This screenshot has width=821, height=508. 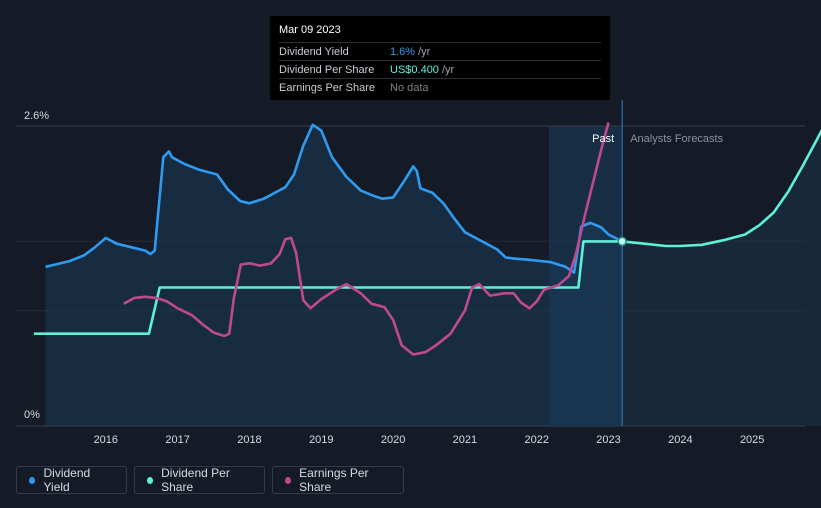 What do you see at coordinates (32, 415) in the screenshot?
I see `y-tick-label-bottom: 0%` at bounding box center [32, 415].